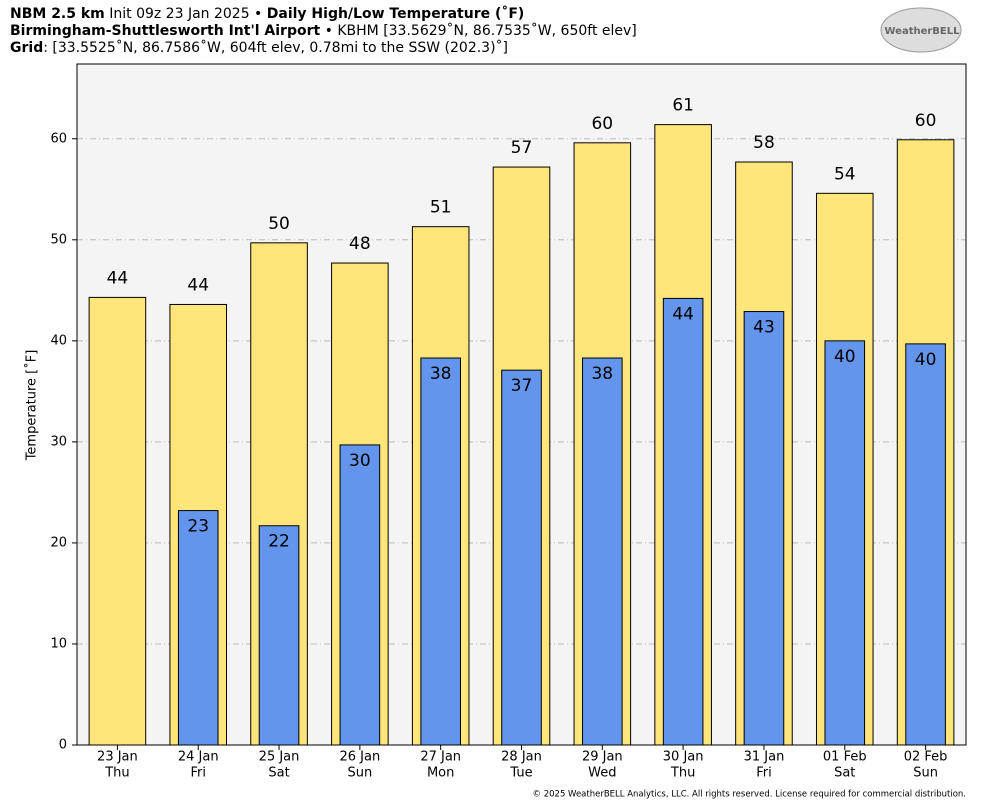 This screenshot has width=984, height=808. Describe the element at coordinates (117, 521) in the screenshot. I see `high-bar` at that location.